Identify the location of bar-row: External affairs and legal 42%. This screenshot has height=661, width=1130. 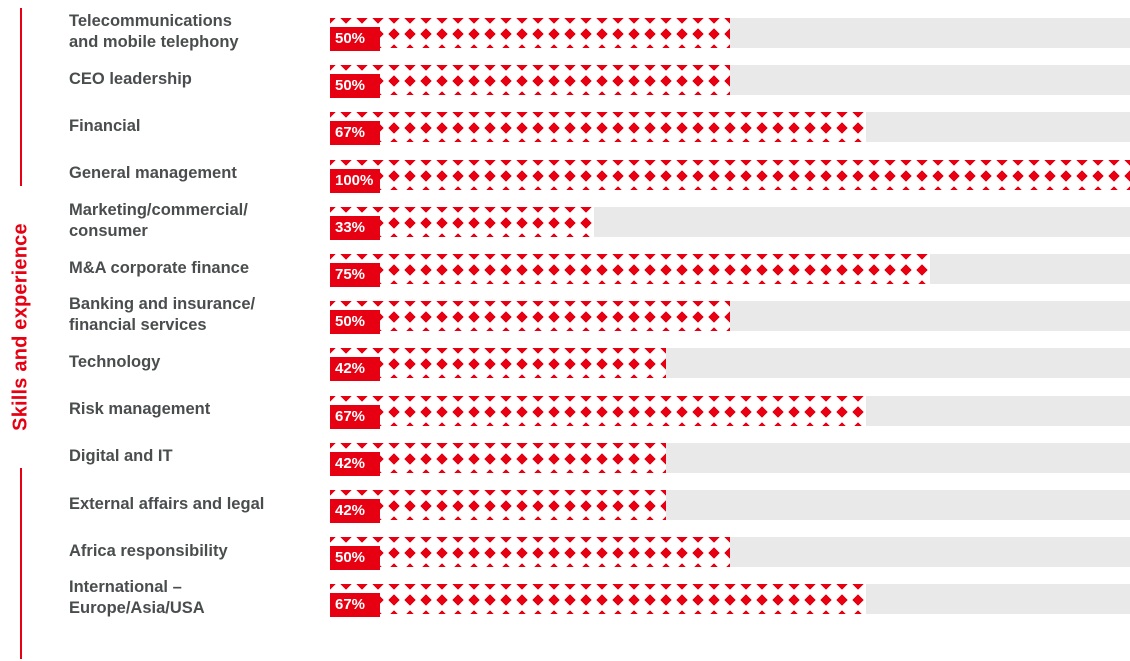
(565, 504).